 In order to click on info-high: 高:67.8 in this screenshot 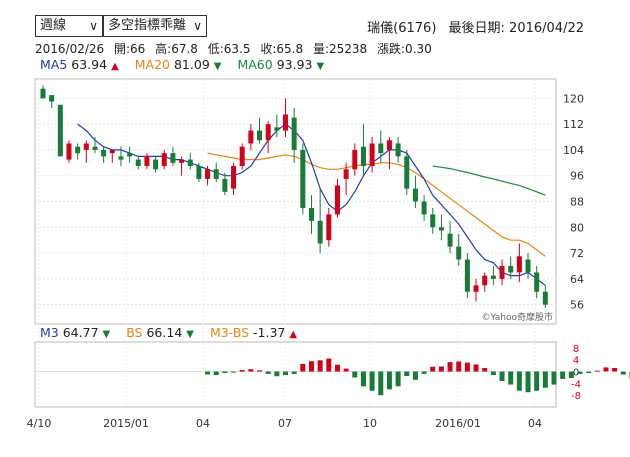, I will do `click(176, 49)`.